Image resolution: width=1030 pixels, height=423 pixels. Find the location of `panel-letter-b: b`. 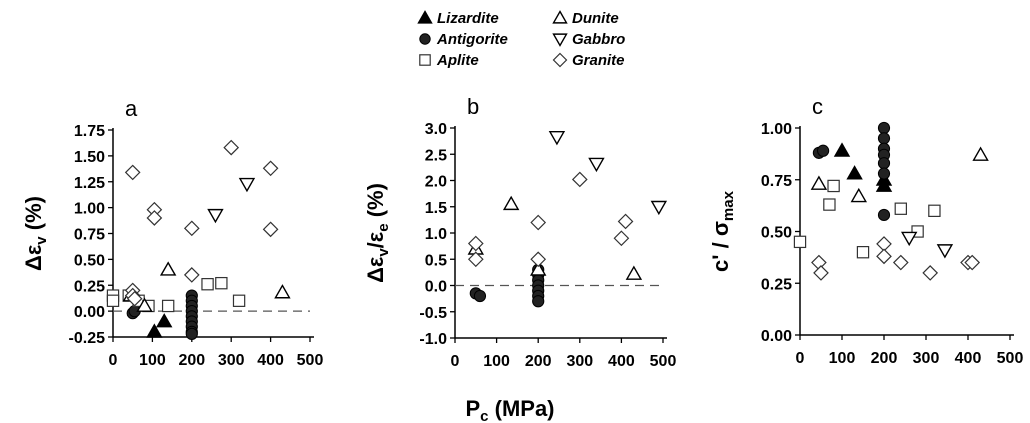

panel-letter-b: b is located at coordinates (473, 106).